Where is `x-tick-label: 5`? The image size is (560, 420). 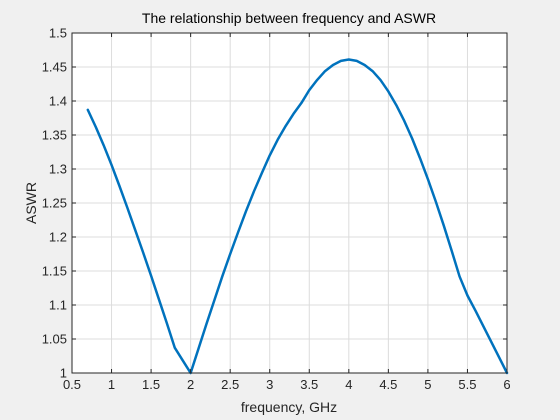 x-tick-label: 5 is located at coordinates (427, 384).